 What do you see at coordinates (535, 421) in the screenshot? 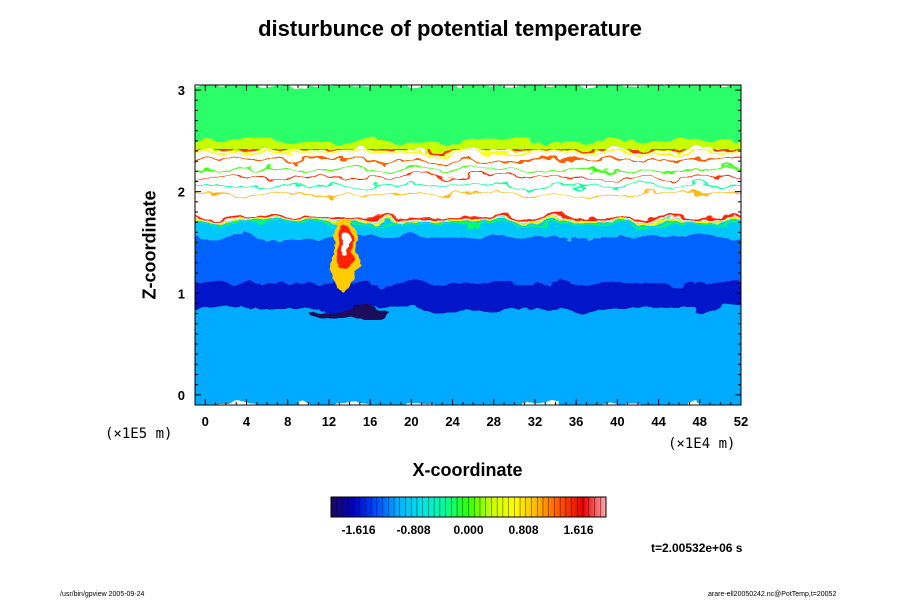
I see `x-tick-label-8: 32` at bounding box center [535, 421].